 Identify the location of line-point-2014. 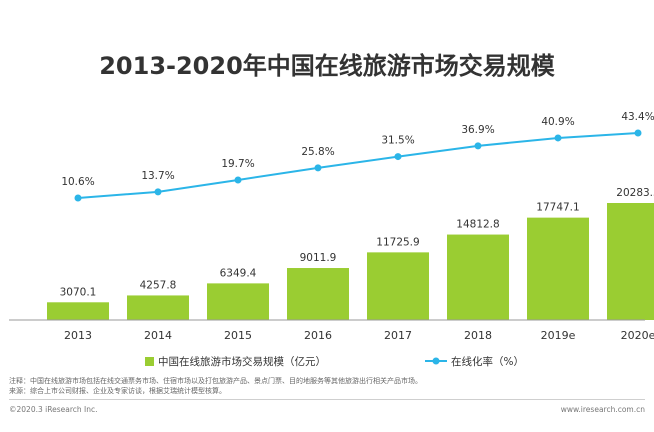
(158, 192).